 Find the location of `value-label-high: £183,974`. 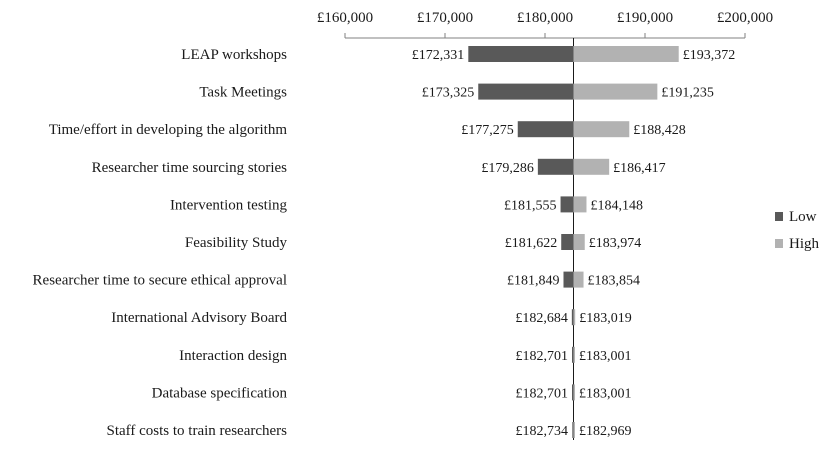

value-label-high: £183,974 is located at coordinates (615, 243).